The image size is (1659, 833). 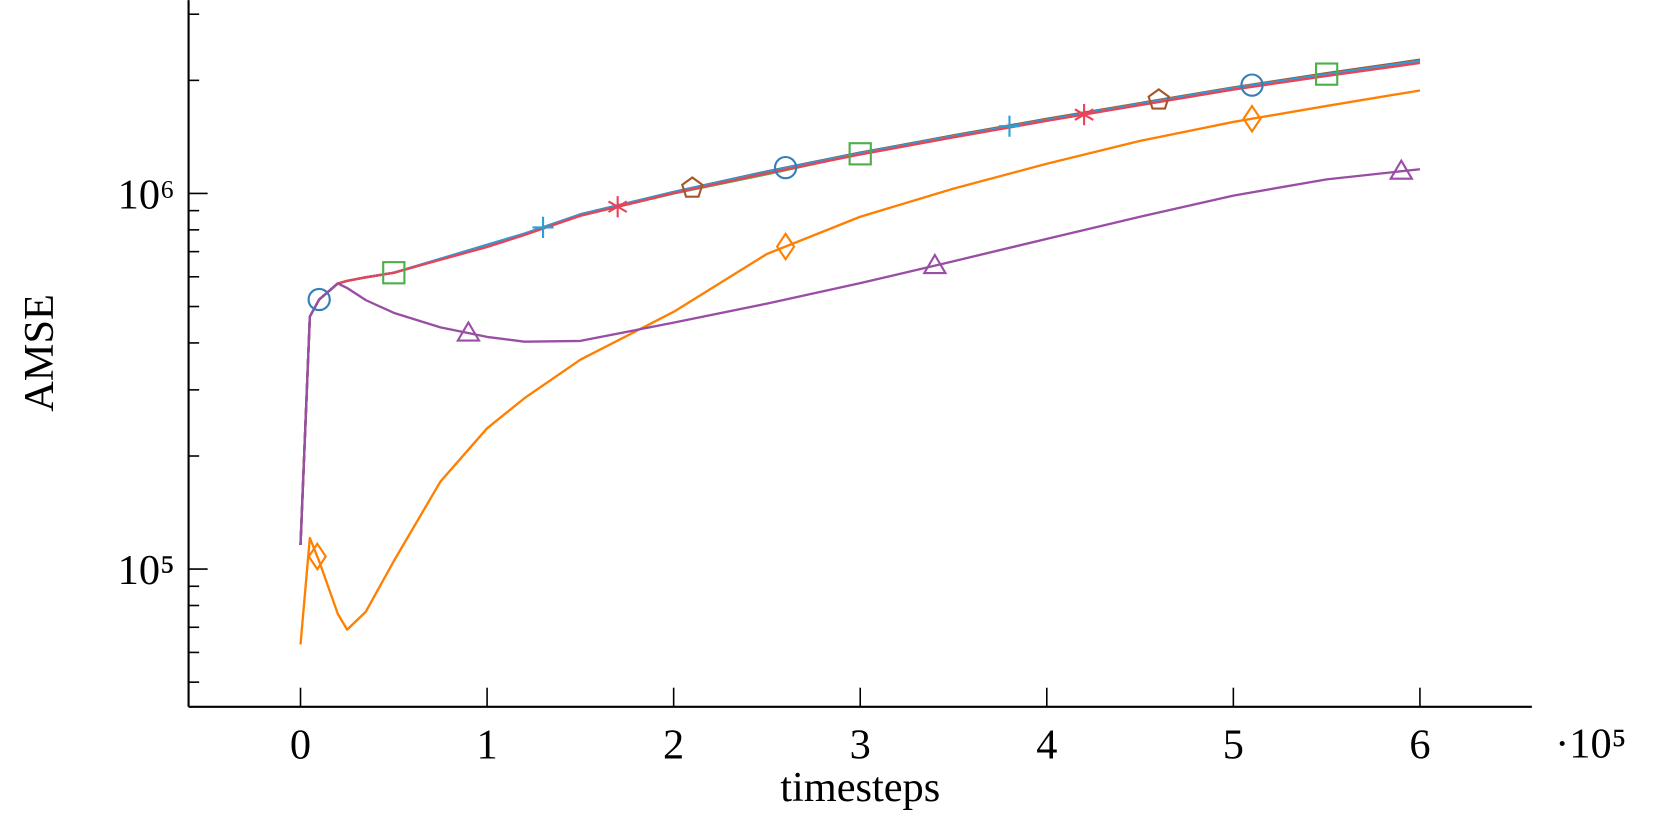 What do you see at coordinates (39, 353) in the screenshot?
I see `y-axis-title: AMSE` at bounding box center [39, 353].